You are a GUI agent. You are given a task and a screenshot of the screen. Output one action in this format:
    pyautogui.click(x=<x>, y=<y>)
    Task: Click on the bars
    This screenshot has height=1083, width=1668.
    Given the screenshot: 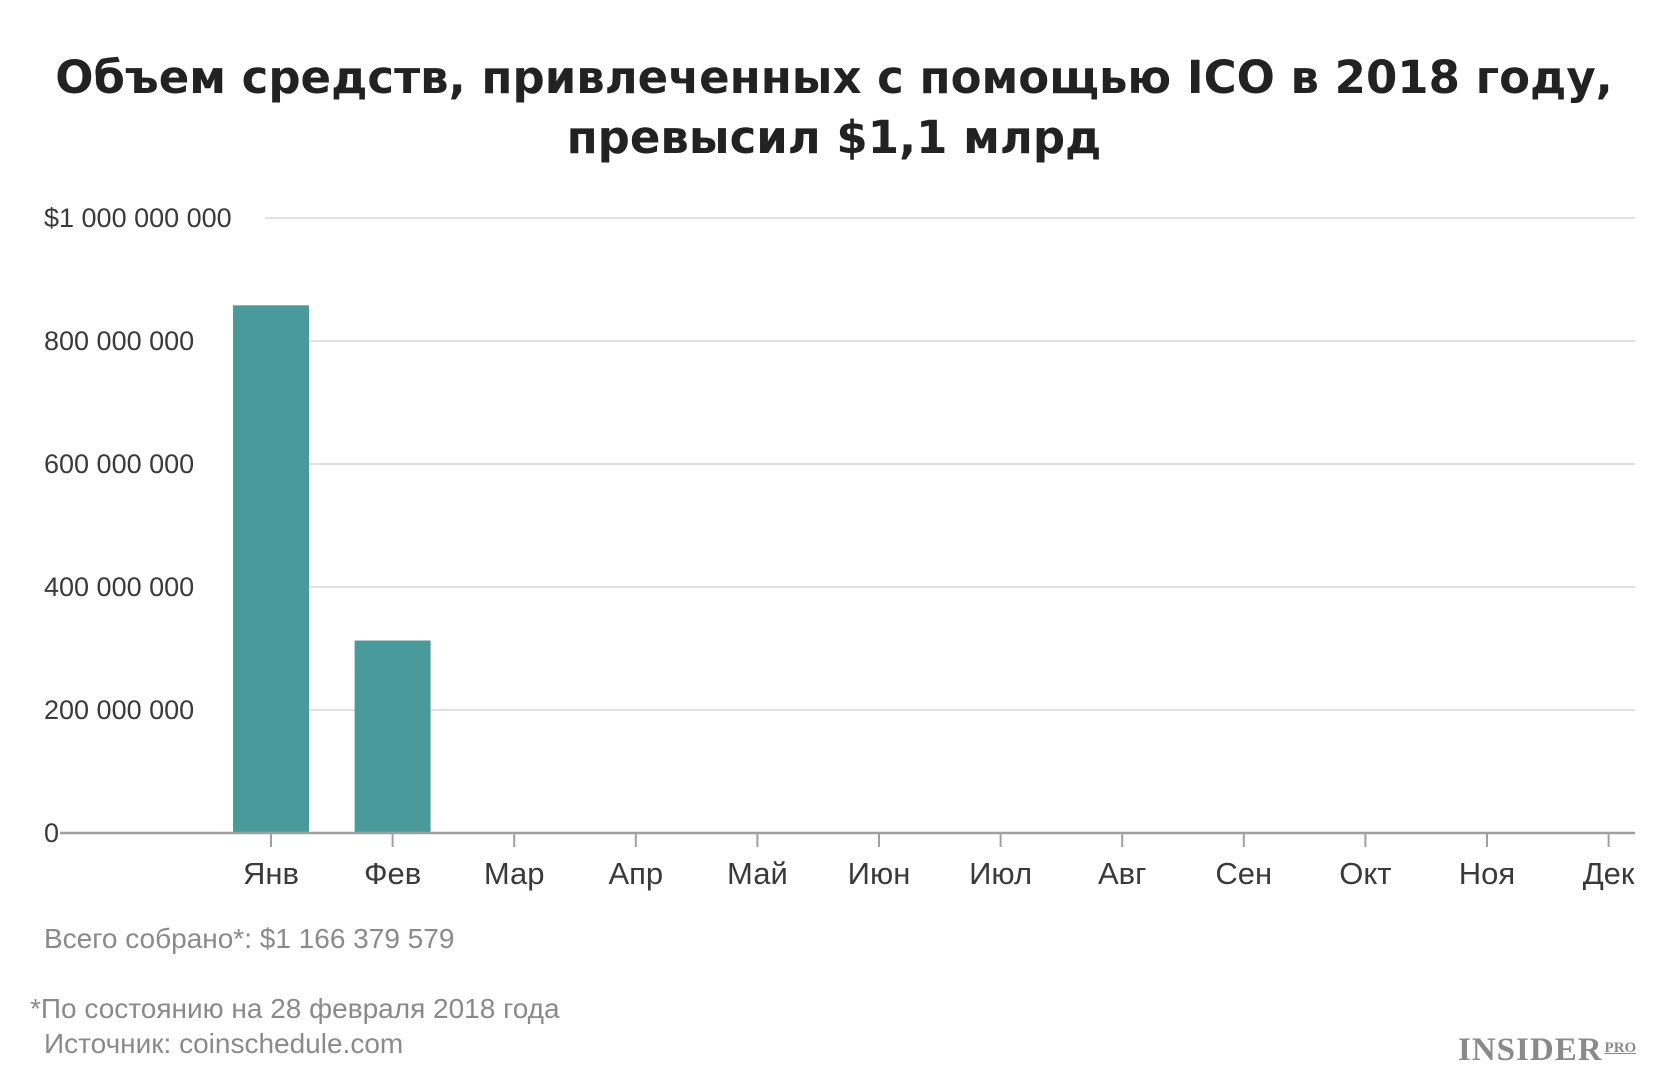 What is the action you would take?
    pyautogui.click(x=332, y=569)
    